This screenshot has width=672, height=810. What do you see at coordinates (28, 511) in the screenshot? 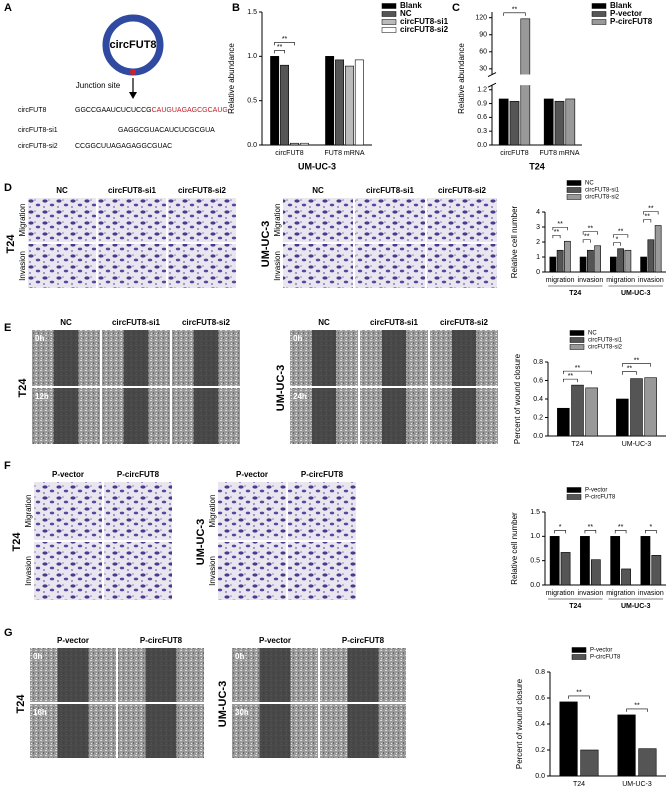
I see `row-label: Migration` at bounding box center [28, 511].